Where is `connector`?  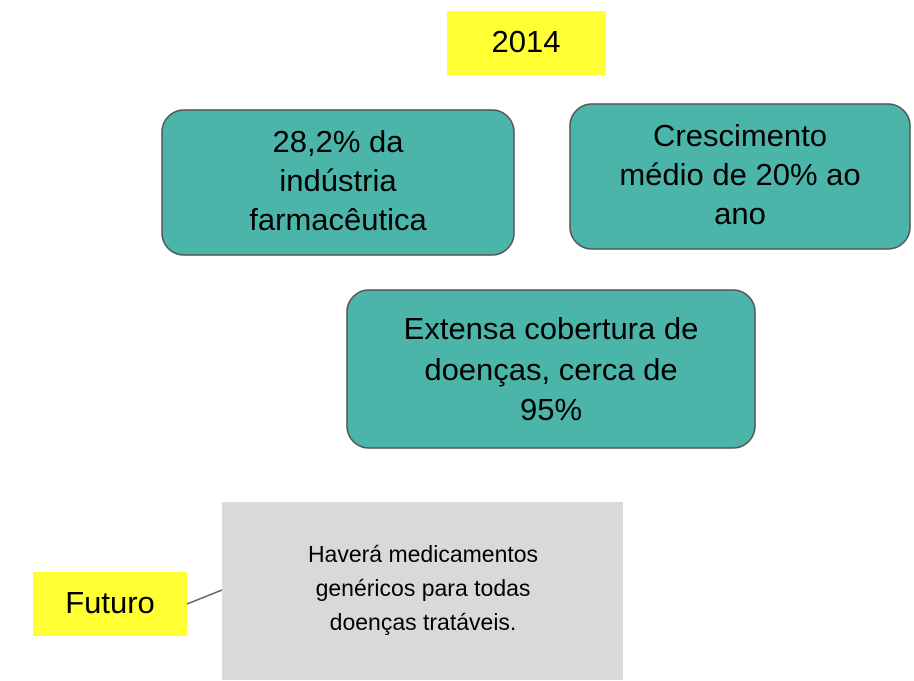 connector is located at coordinates (204, 597).